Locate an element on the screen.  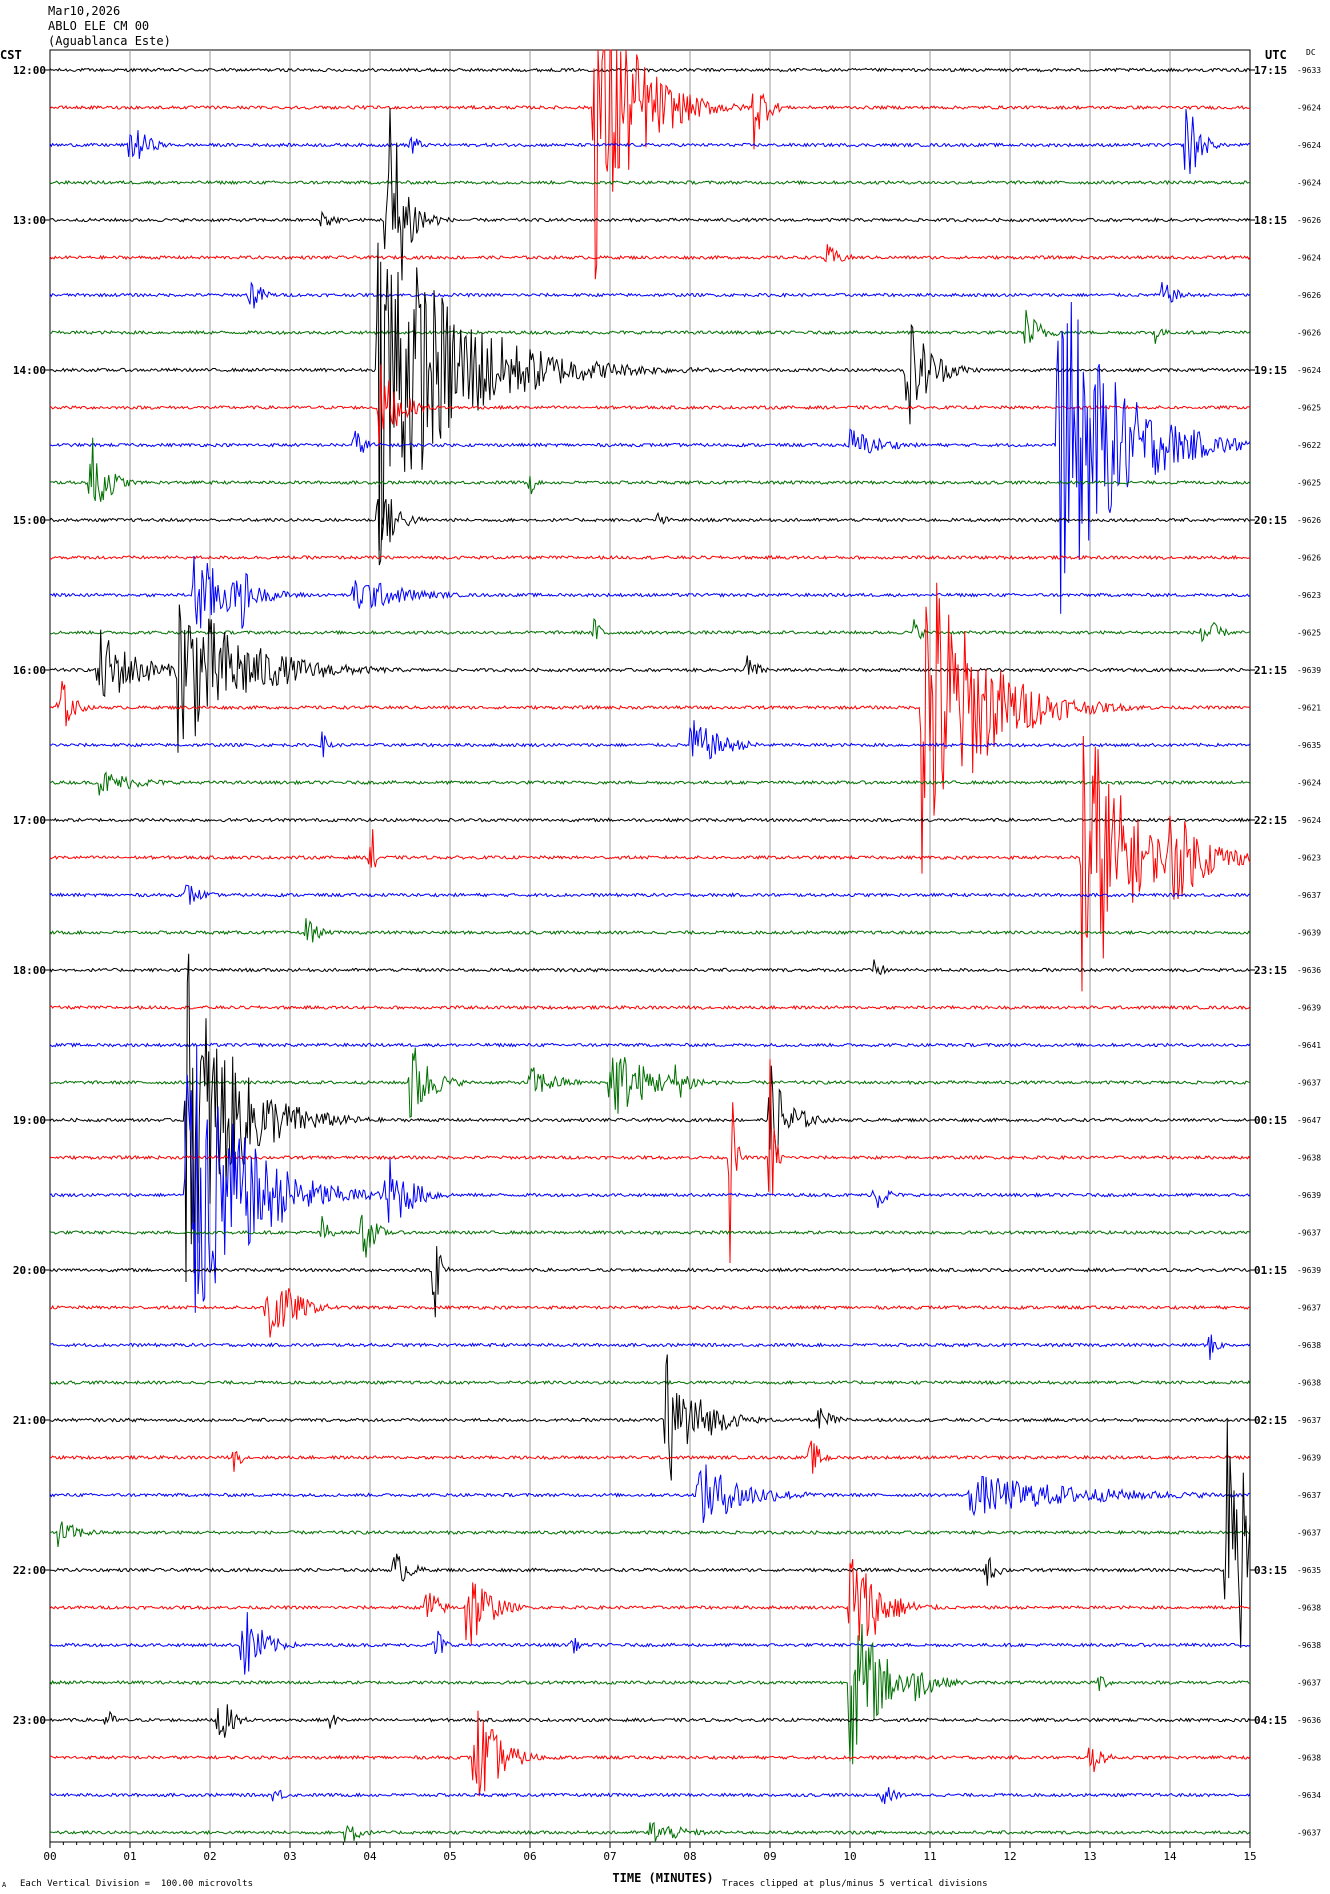
utc-hour-label: 23:15 is located at coordinates (1270, 970).